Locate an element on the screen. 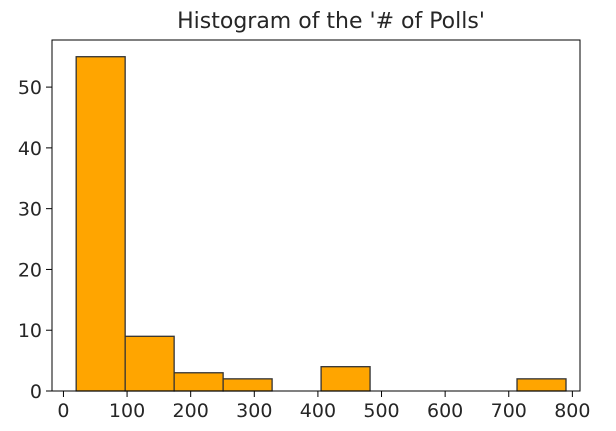 Image resolution: width=616 pixels, height=431 pixels. x-tick-label: 600 is located at coordinates (445, 411).